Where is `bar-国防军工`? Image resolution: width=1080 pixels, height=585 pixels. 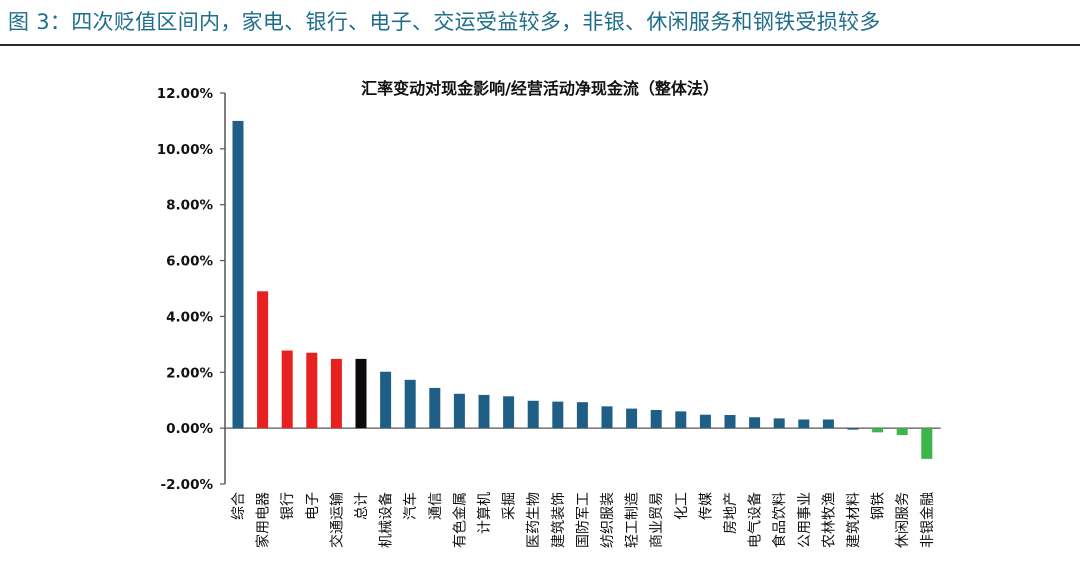
bar-国防军工 is located at coordinates (582, 415).